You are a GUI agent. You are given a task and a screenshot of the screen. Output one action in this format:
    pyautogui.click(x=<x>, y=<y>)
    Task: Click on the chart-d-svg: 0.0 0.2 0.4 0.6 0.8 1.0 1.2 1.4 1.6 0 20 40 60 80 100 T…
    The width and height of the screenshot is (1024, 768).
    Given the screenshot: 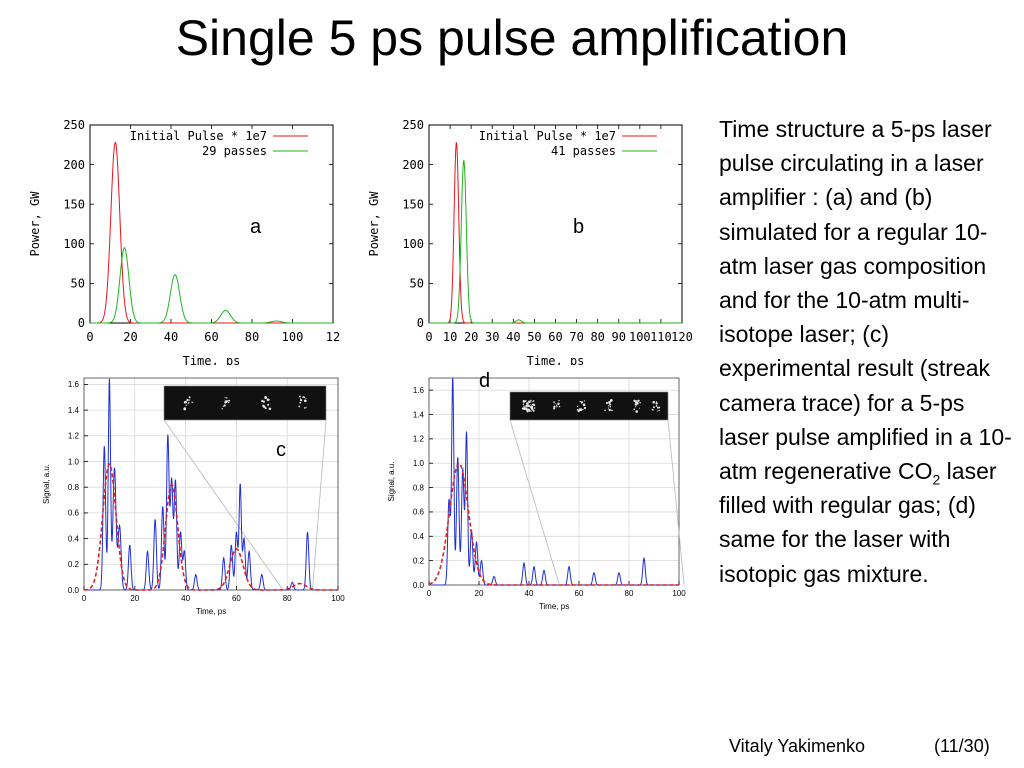 What is the action you would take?
    pyautogui.click(x=536, y=494)
    